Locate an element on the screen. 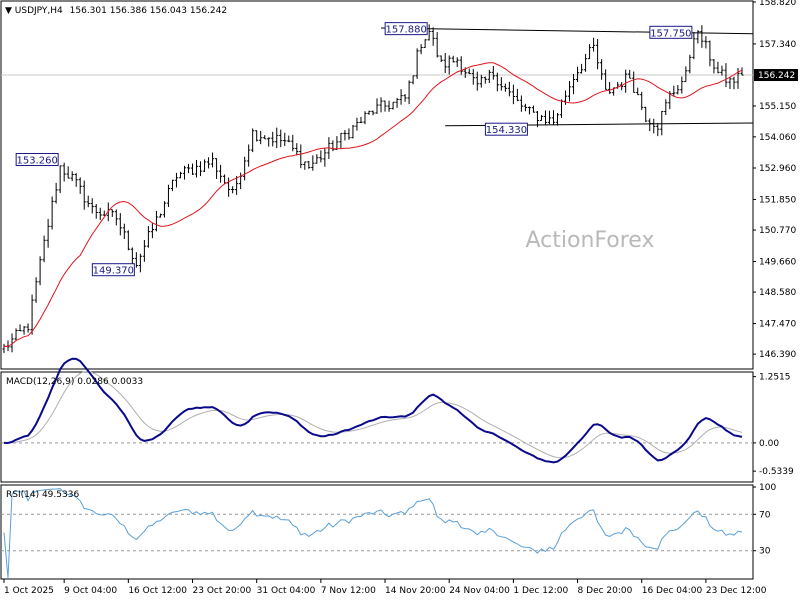  price-annotation: 157.880 is located at coordinates (406, 29).